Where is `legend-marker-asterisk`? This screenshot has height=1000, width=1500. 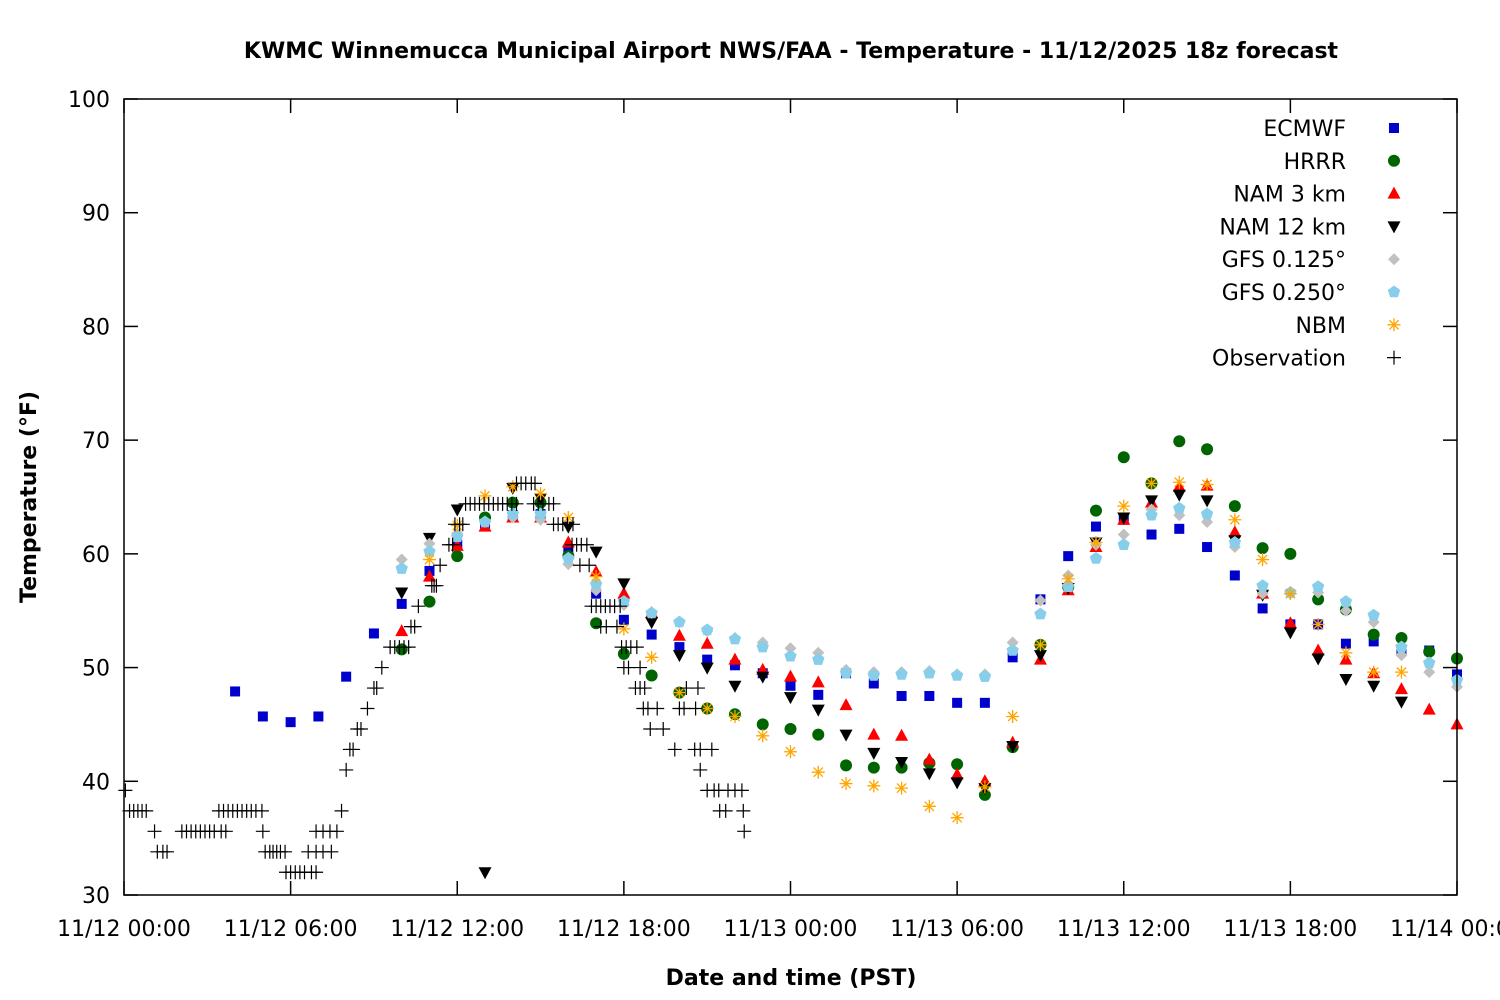 legend-marker-asterisk is located at coordinates (1394, 325).